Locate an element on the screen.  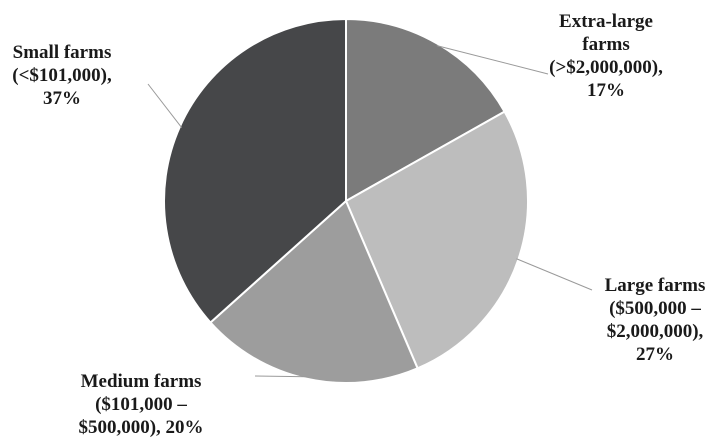
pie-slice-extra-large is located at coordinates (425, 110).